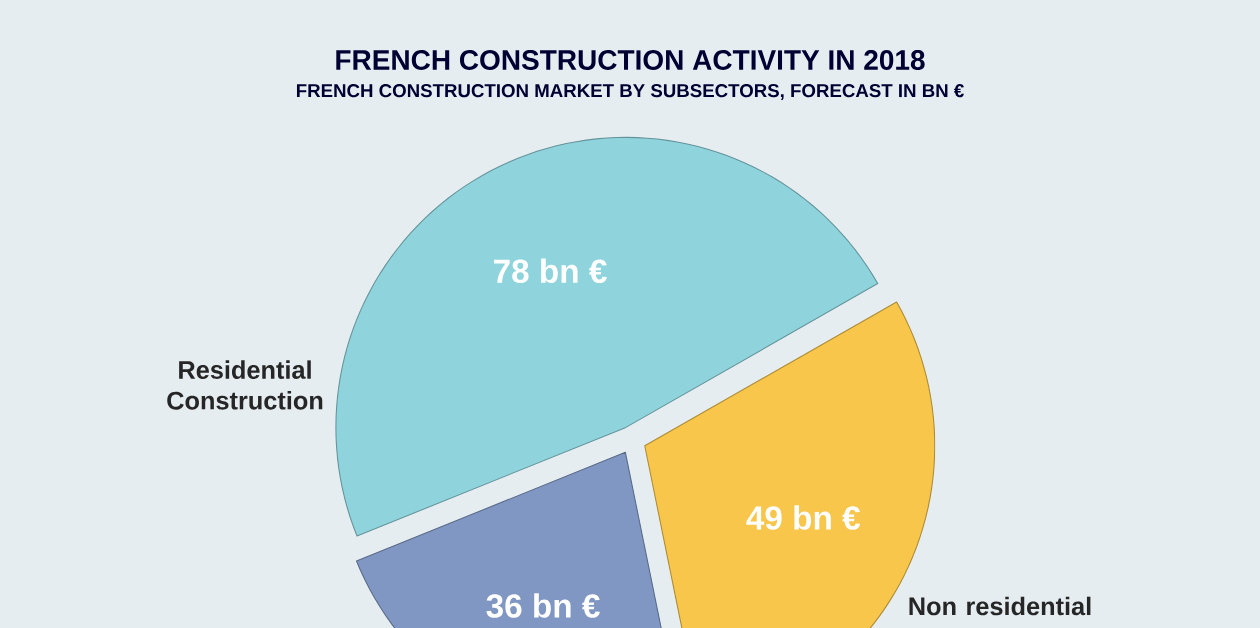 The height and width of the screenshot is (628, 1260). I want to click on slice-label: Non residential, so click(1000, 606).